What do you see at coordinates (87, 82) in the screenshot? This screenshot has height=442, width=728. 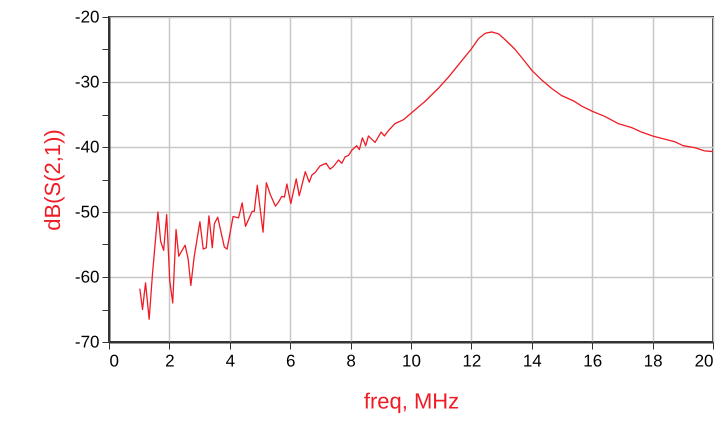 I see `y-tick-label: -30` at bounding box center [87, 82].